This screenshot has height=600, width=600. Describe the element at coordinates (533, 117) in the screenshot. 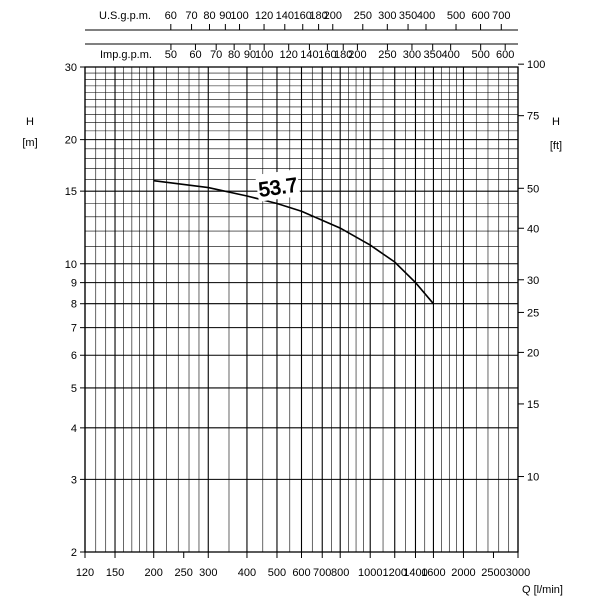

I see `y-right-tick-label: 75` at that location.